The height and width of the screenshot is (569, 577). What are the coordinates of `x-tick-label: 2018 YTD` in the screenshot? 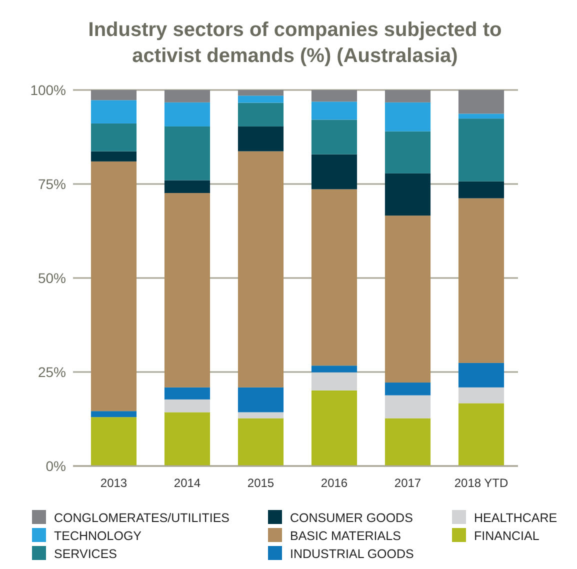 It's located at (481, 483).